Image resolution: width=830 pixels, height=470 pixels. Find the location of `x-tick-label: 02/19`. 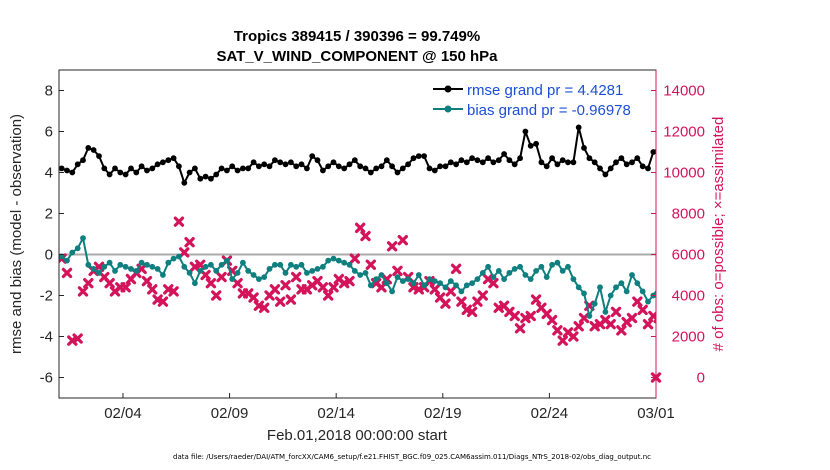

x-tick-label: 02/19 is located at coordinates (443, 413).